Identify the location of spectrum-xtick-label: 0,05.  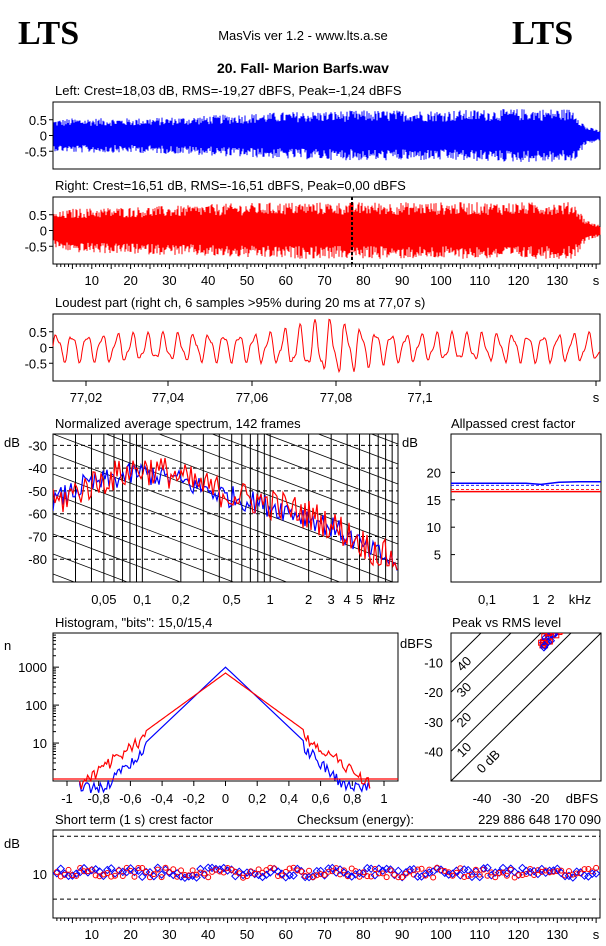
(103, 599).